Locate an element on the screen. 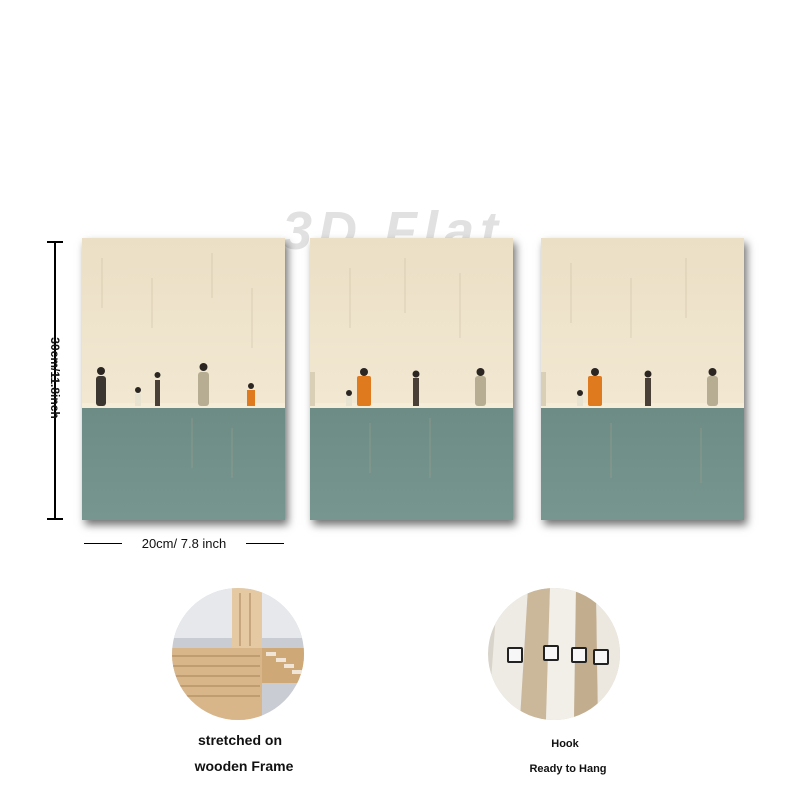  canvas-panel-left is located at coordinates (183, 379).